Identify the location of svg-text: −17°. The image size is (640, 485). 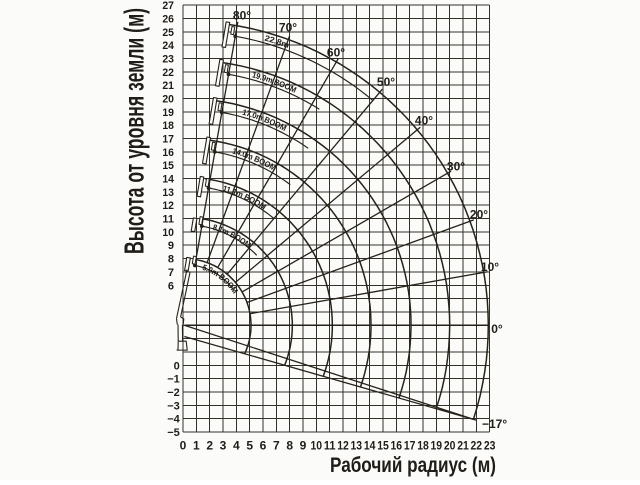
(494, 424).